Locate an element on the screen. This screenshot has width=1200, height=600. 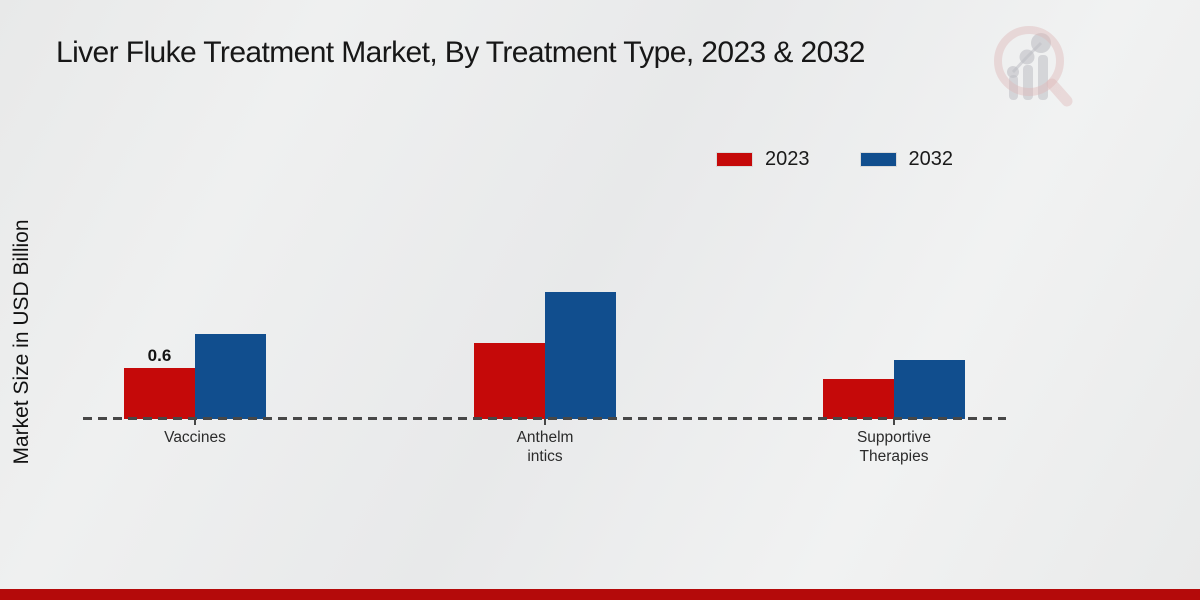
x-tick-label-anthelmintics: Anthelm intics is located at coordinates (545, 447).